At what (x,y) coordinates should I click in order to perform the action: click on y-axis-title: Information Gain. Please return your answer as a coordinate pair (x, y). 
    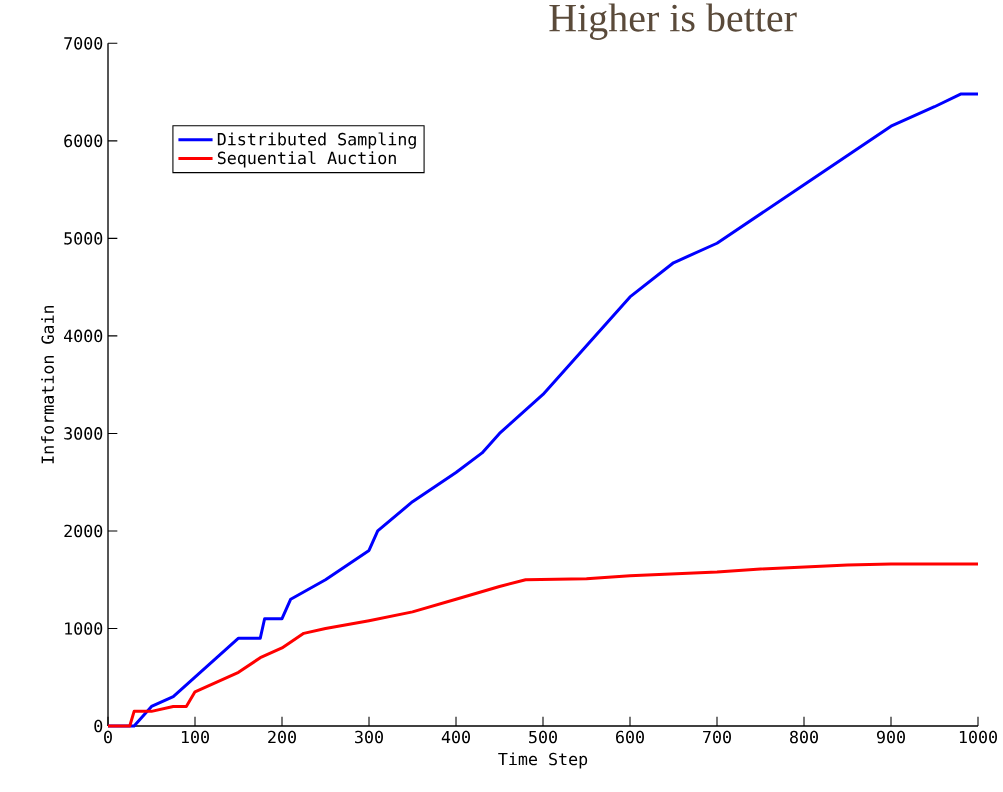
    Looking at the image, I should click on (47, 384).